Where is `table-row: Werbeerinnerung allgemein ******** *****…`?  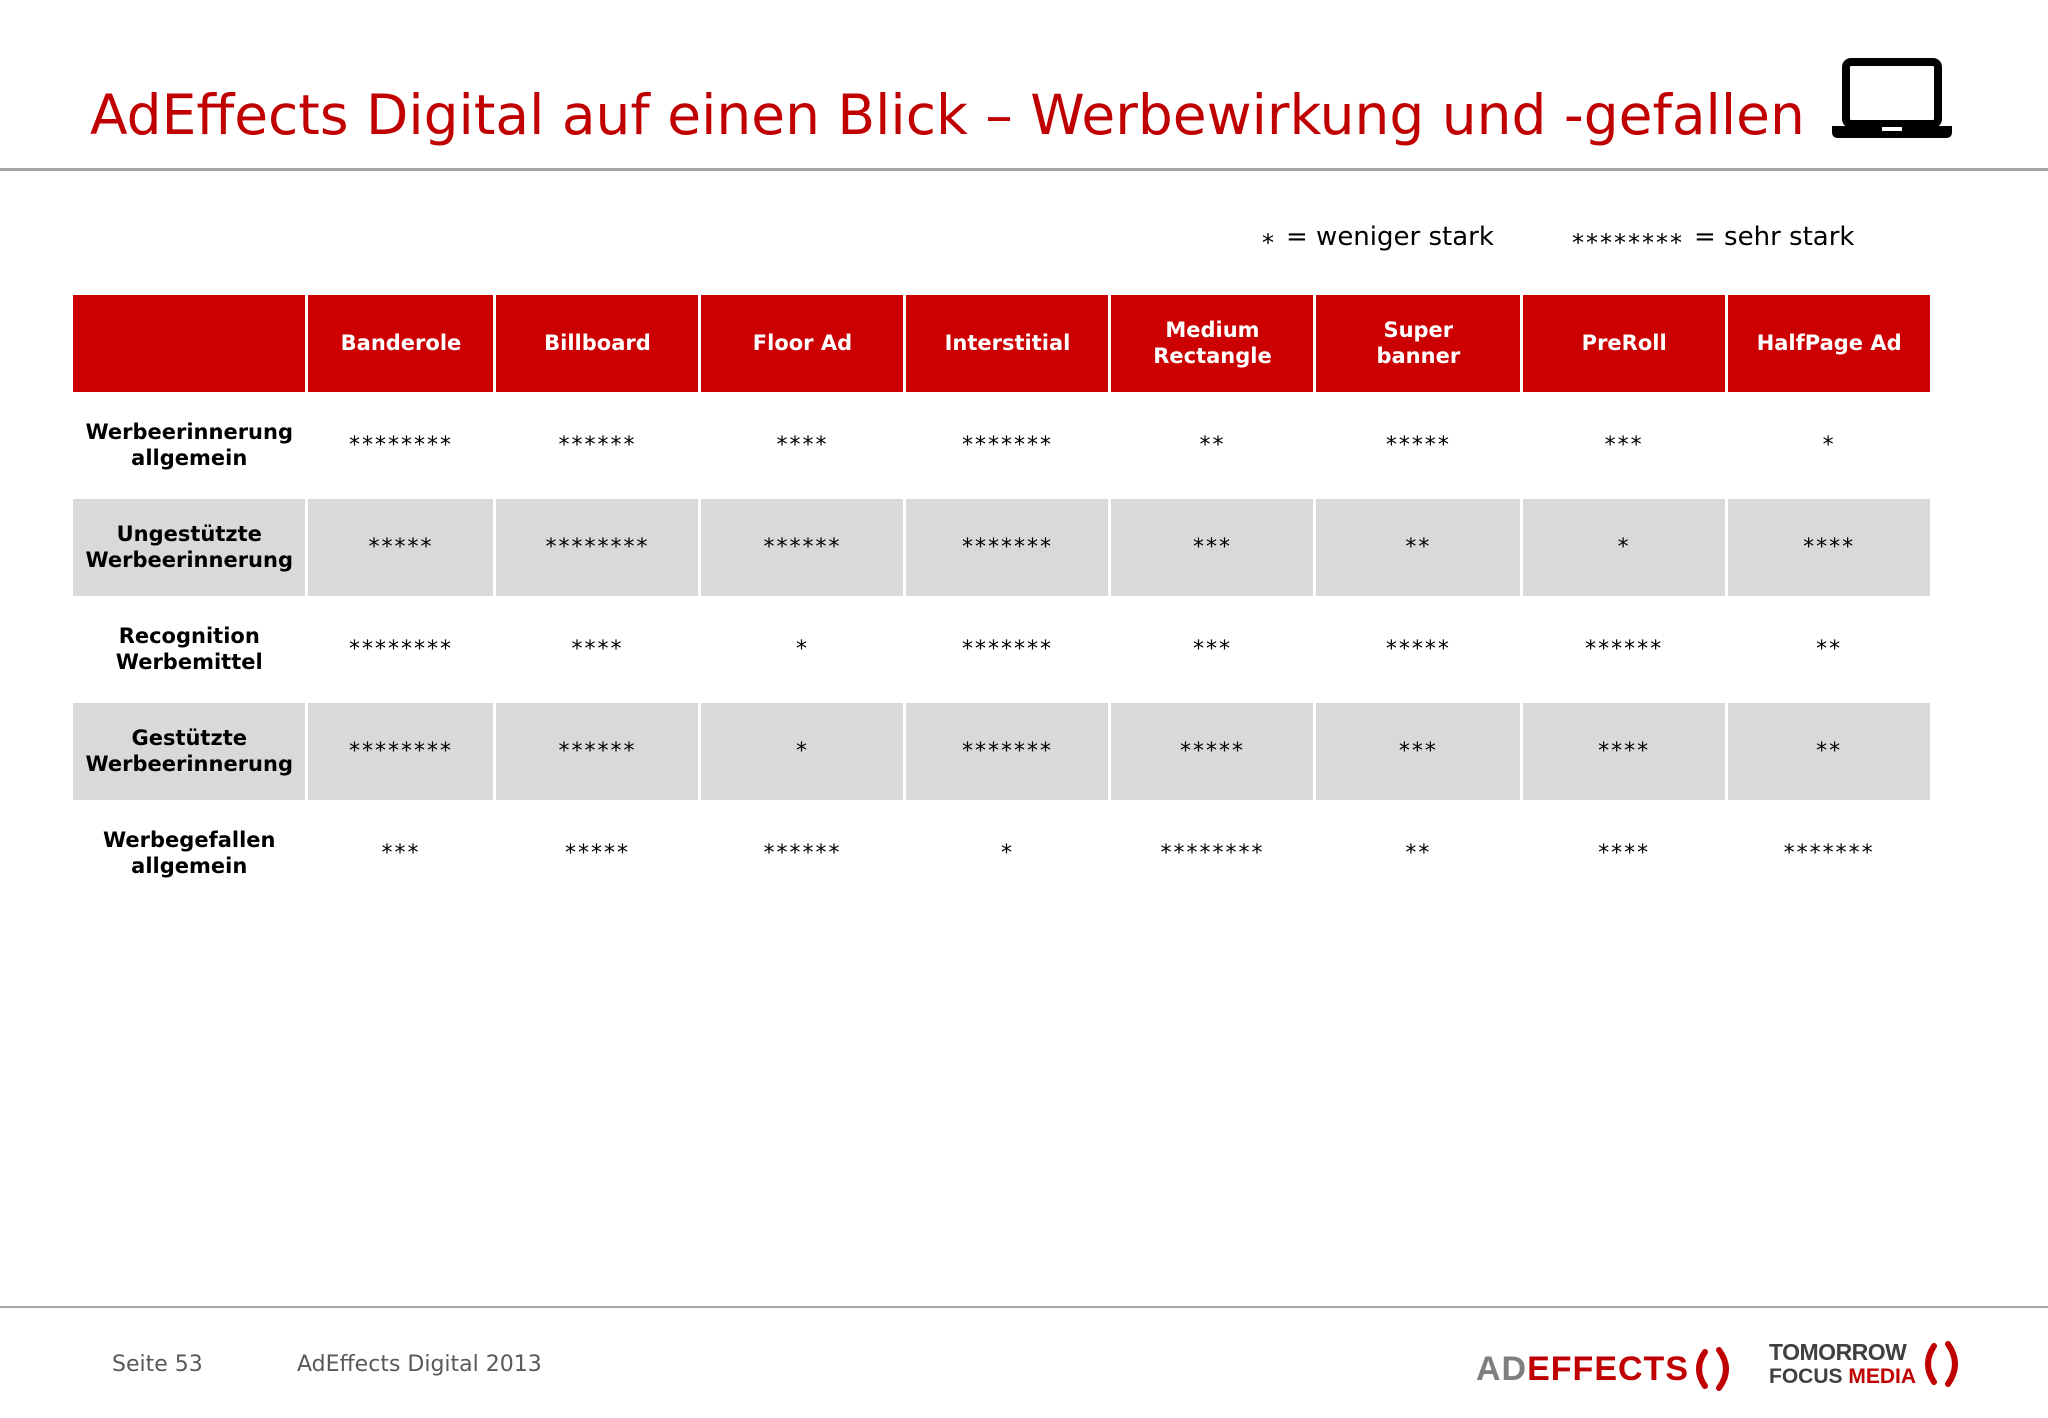
table-row: Werbeerinnerung allgemein ******** *****… is located at coordinates (1001, 445).